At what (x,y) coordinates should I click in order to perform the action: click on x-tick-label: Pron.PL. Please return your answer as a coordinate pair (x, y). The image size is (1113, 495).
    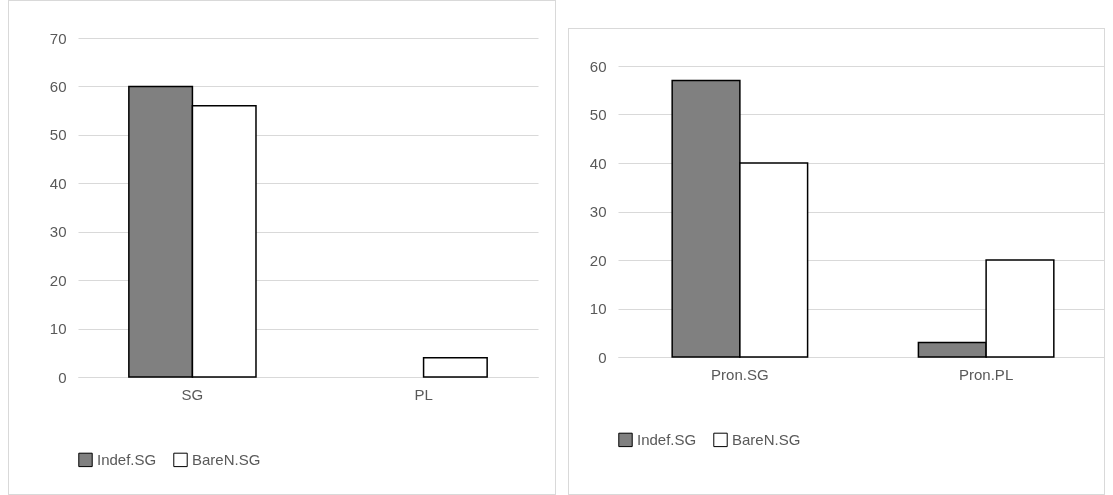
    Looking at the image, I should click on (986, 374).